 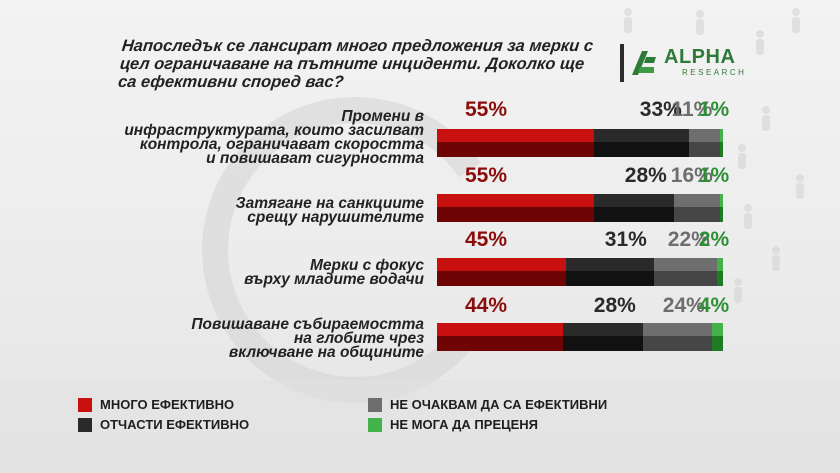 I want to click on people-silhouettes-icon, so click(x=714, y=155).